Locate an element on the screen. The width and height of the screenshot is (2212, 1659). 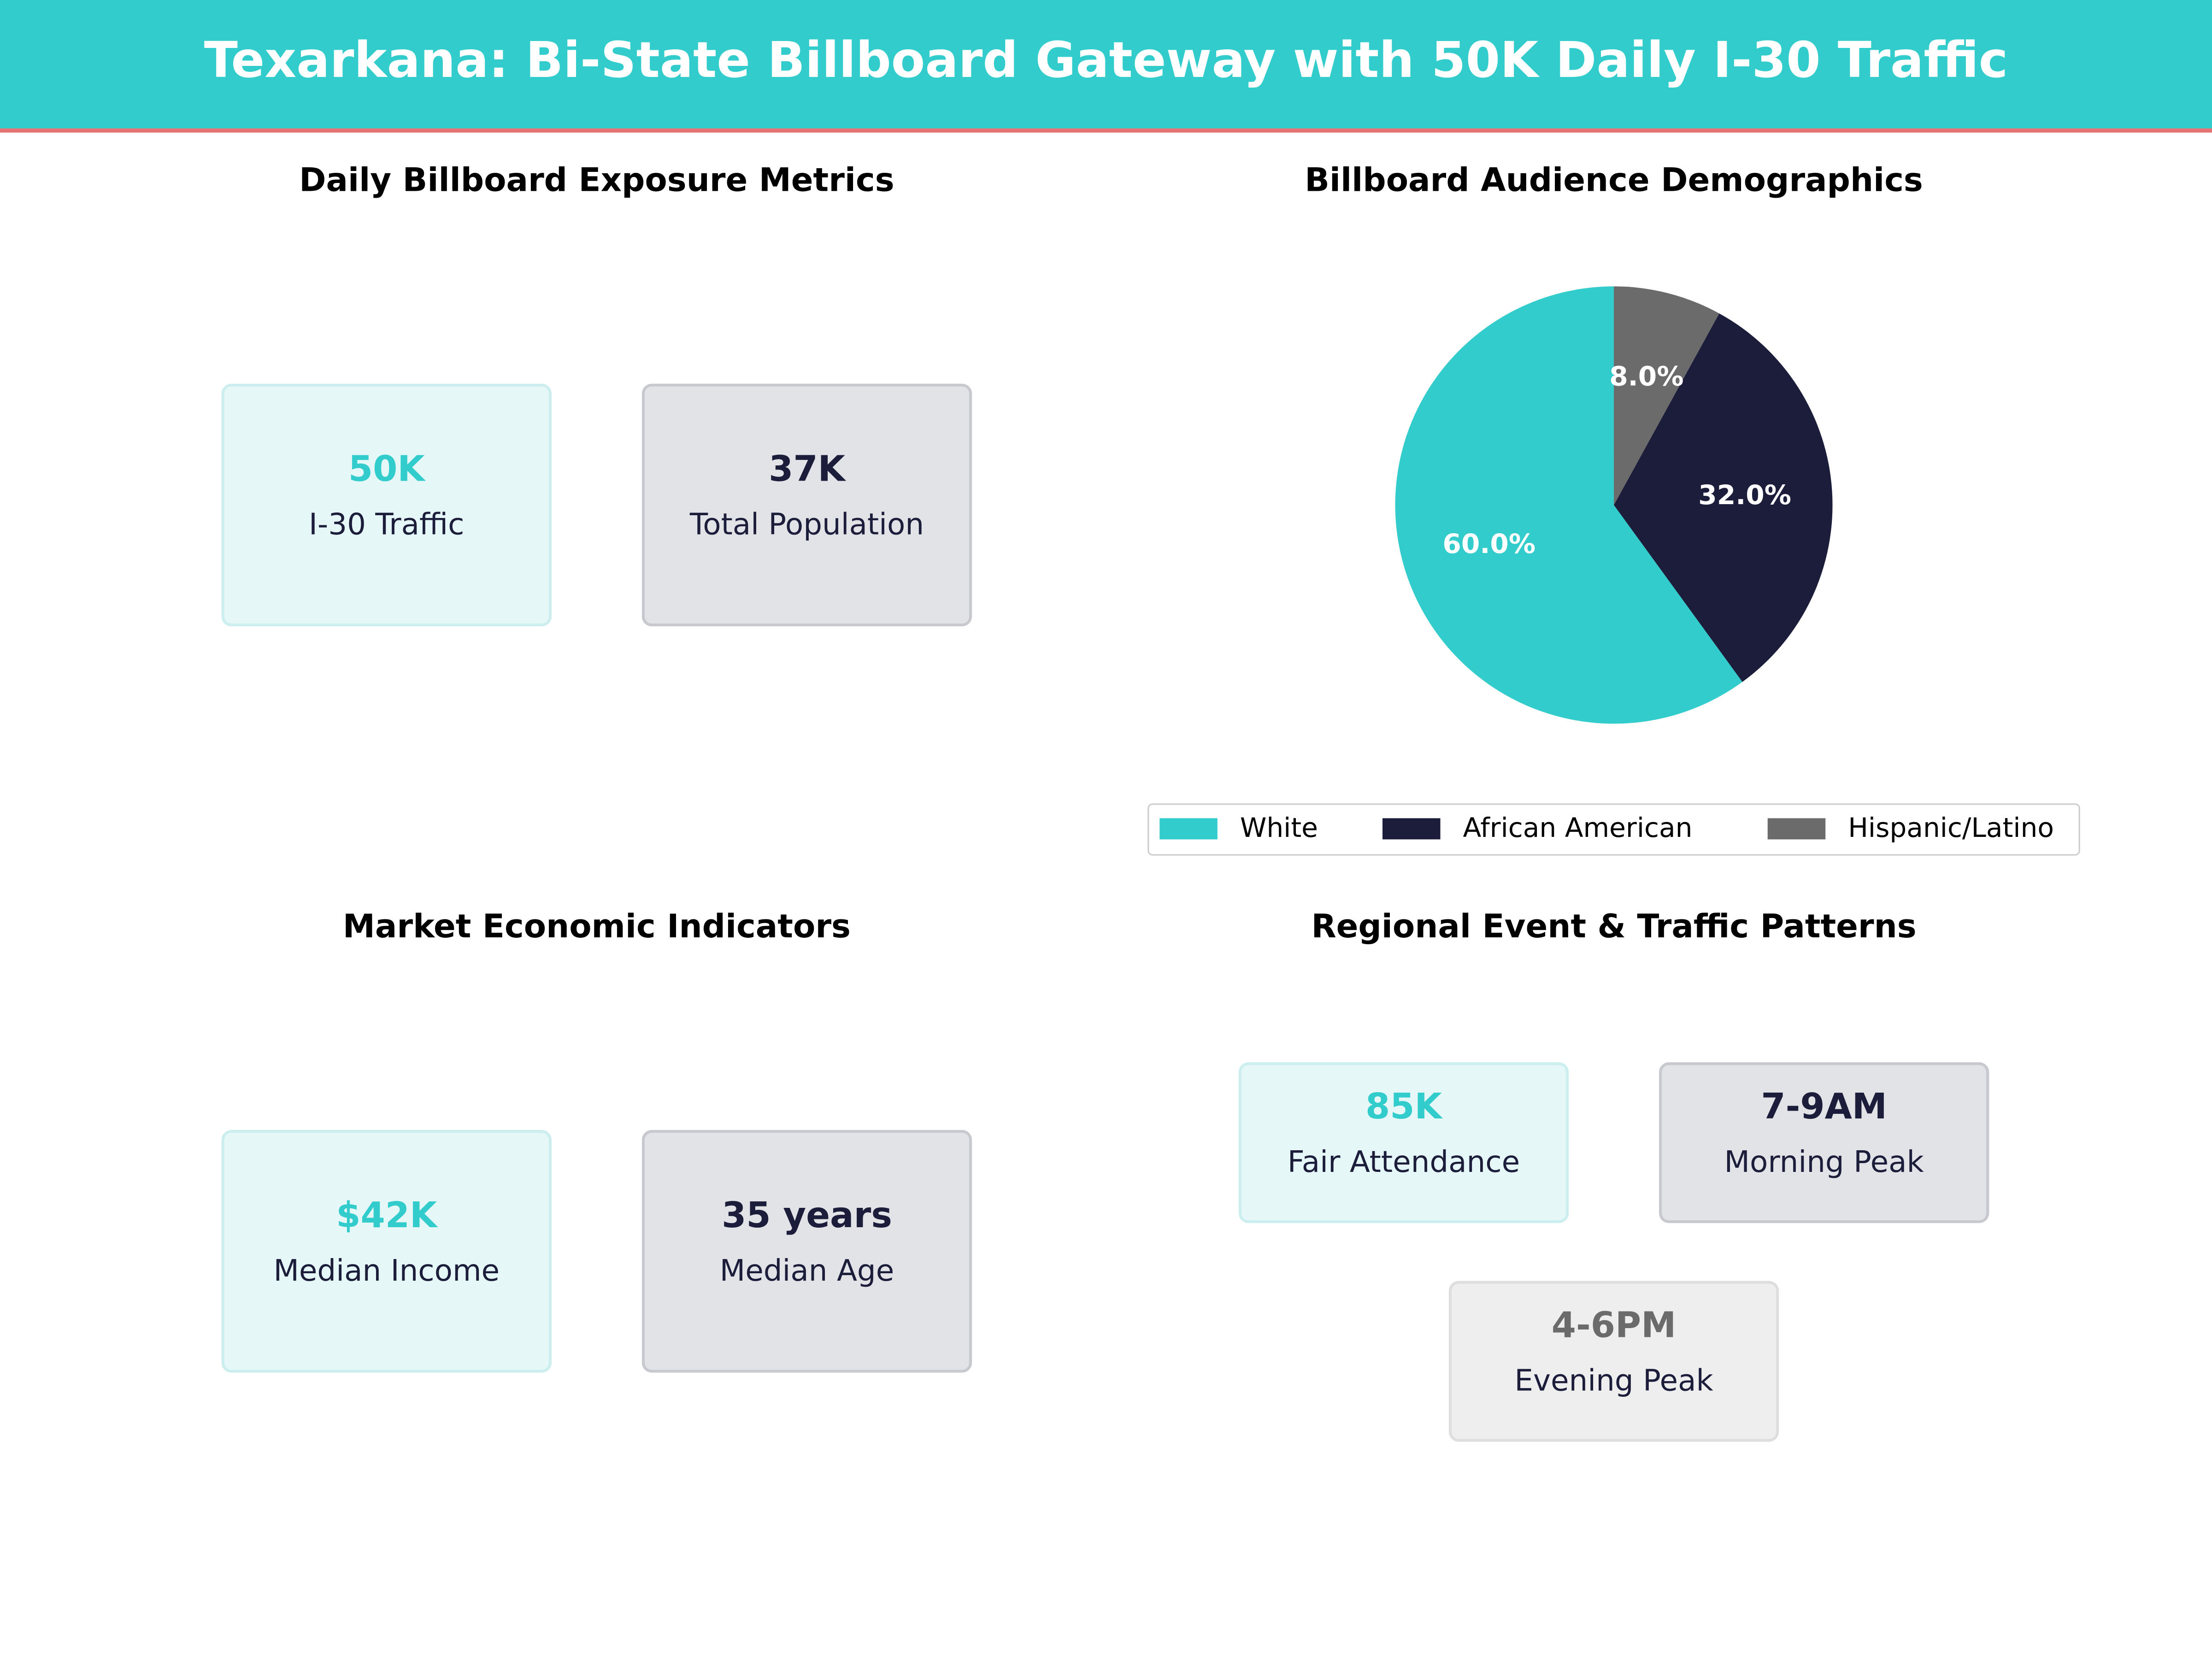
slice-label: 60.0% is located at coordinates (1488, 543).